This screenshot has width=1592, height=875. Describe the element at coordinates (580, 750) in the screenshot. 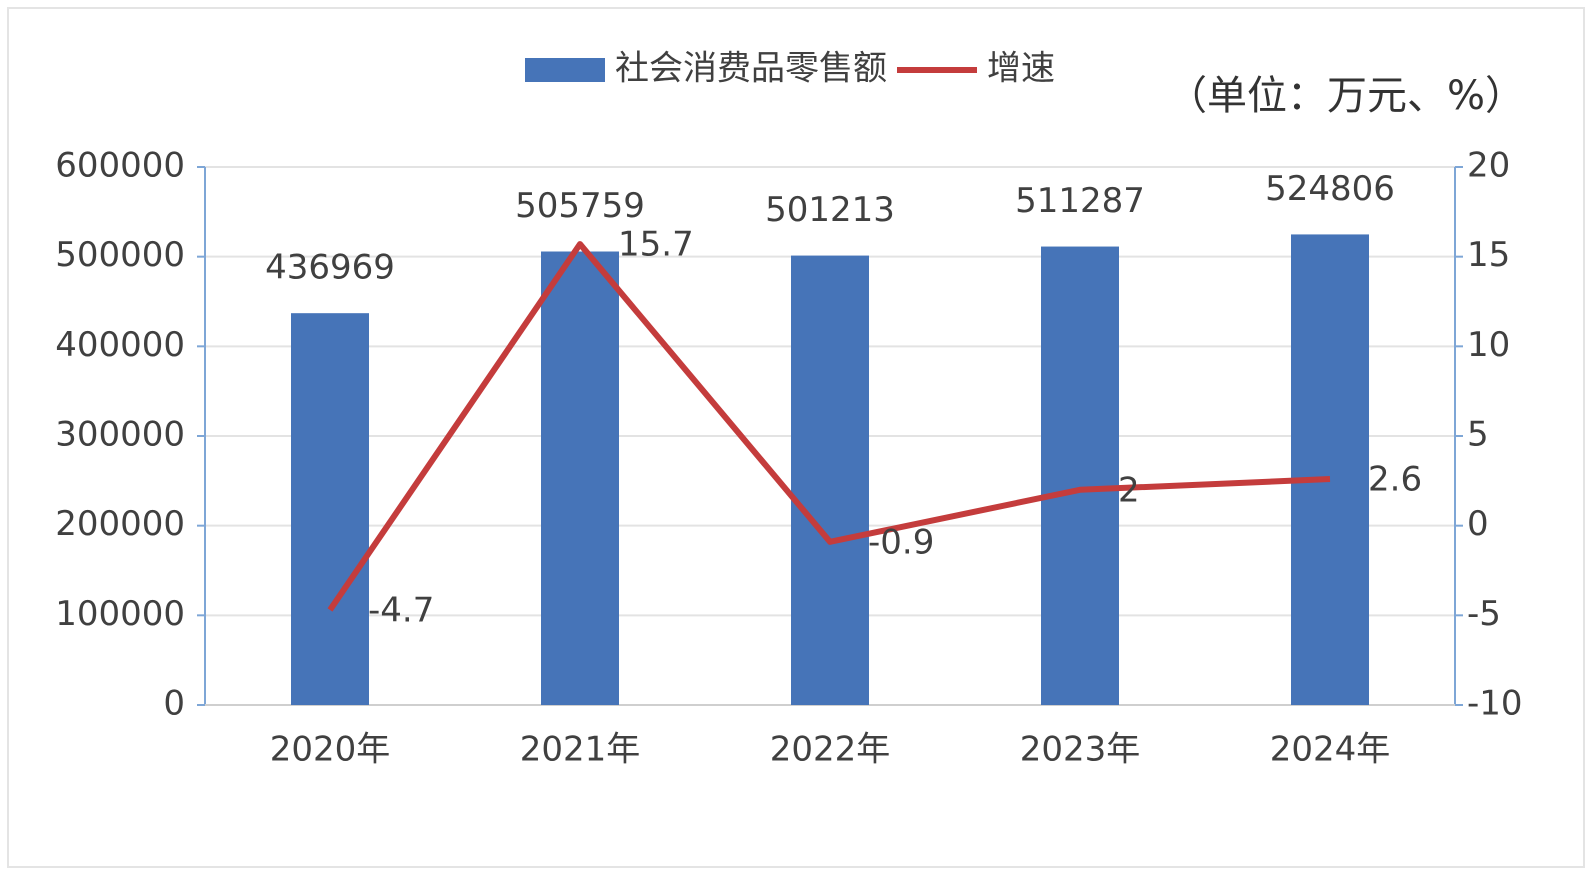

I see `x-tick-label: 2021年` at that location.